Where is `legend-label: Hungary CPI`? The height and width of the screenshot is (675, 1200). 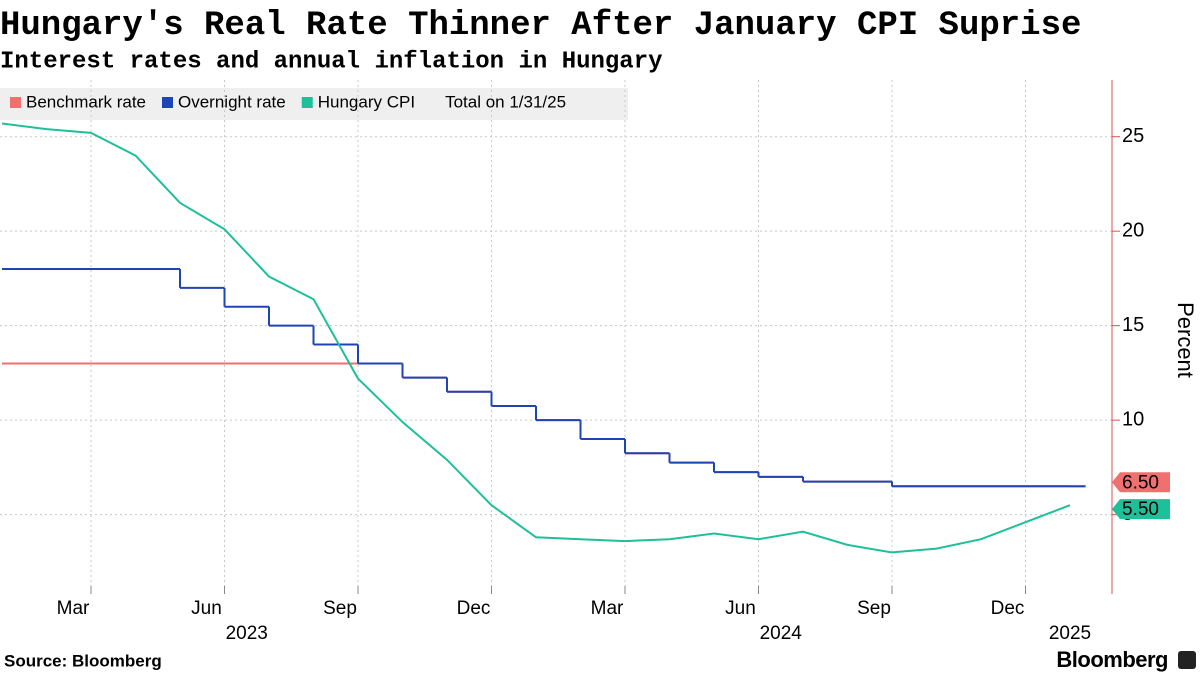 legend-label: Hungary CPI is located at coordinates (366, 101).